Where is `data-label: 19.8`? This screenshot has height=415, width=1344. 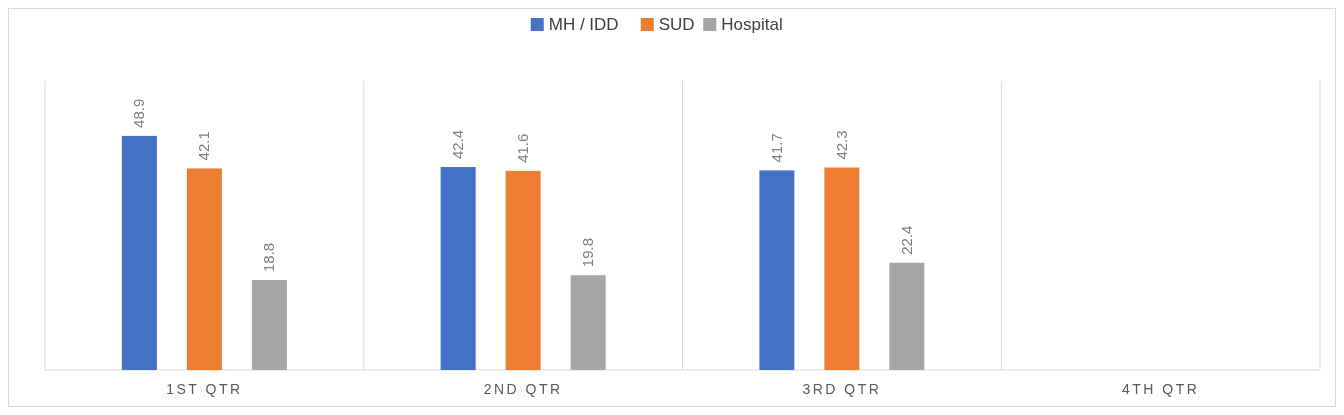
data-label: 19.8 is located at coordinates (588, 253).